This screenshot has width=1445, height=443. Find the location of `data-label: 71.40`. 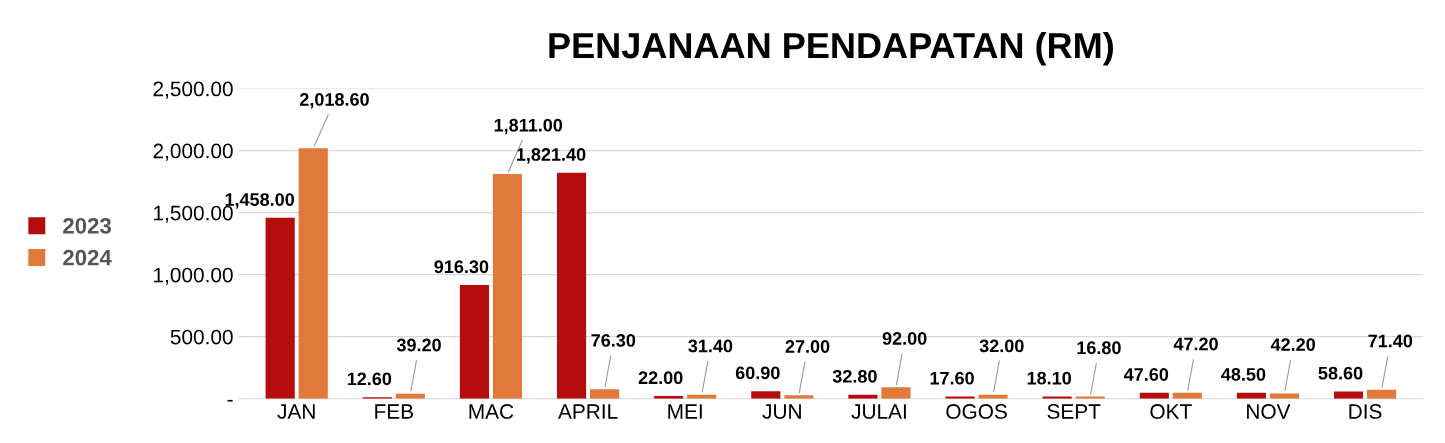

data-label: 71.40 is located at coordinates (1390, 341).